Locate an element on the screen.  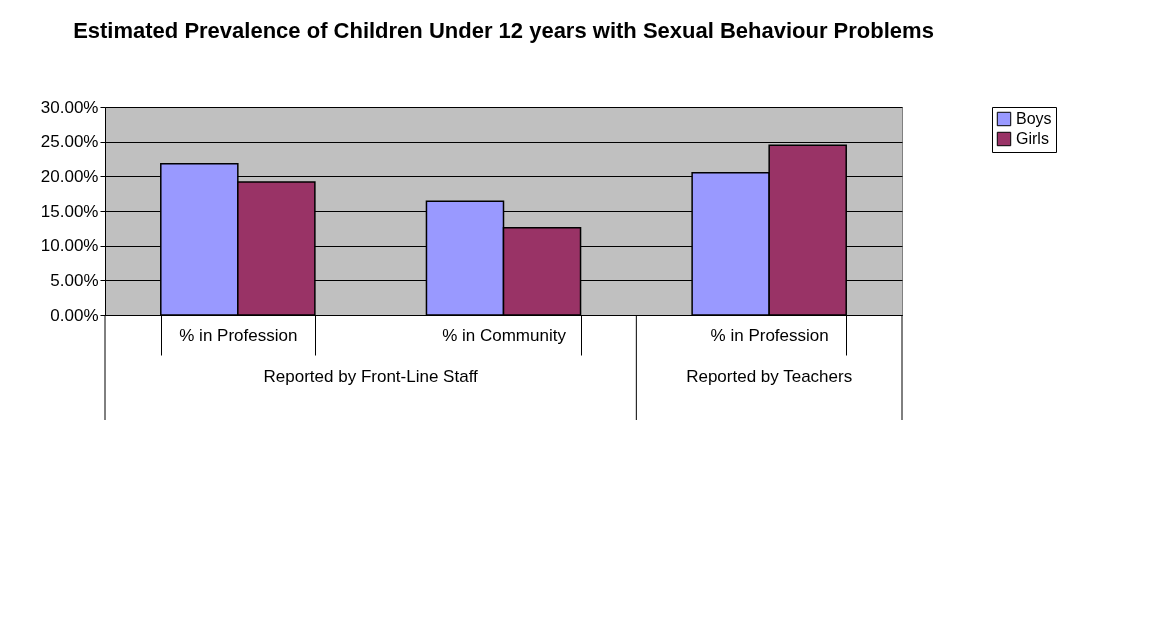
text: Reported by Teachers is located at coordinates (769, 376).